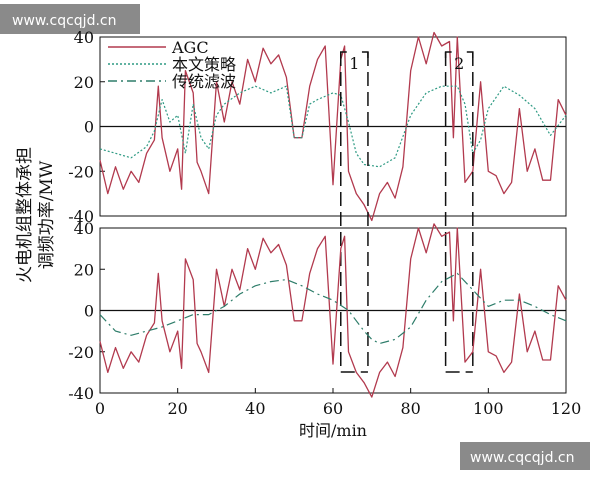 This screenshot has height=484, width=600. What do you see at coordinates (410, 408) in the screenshot?
I see `x-tick-label: 80` at bounding box center [410, 408].